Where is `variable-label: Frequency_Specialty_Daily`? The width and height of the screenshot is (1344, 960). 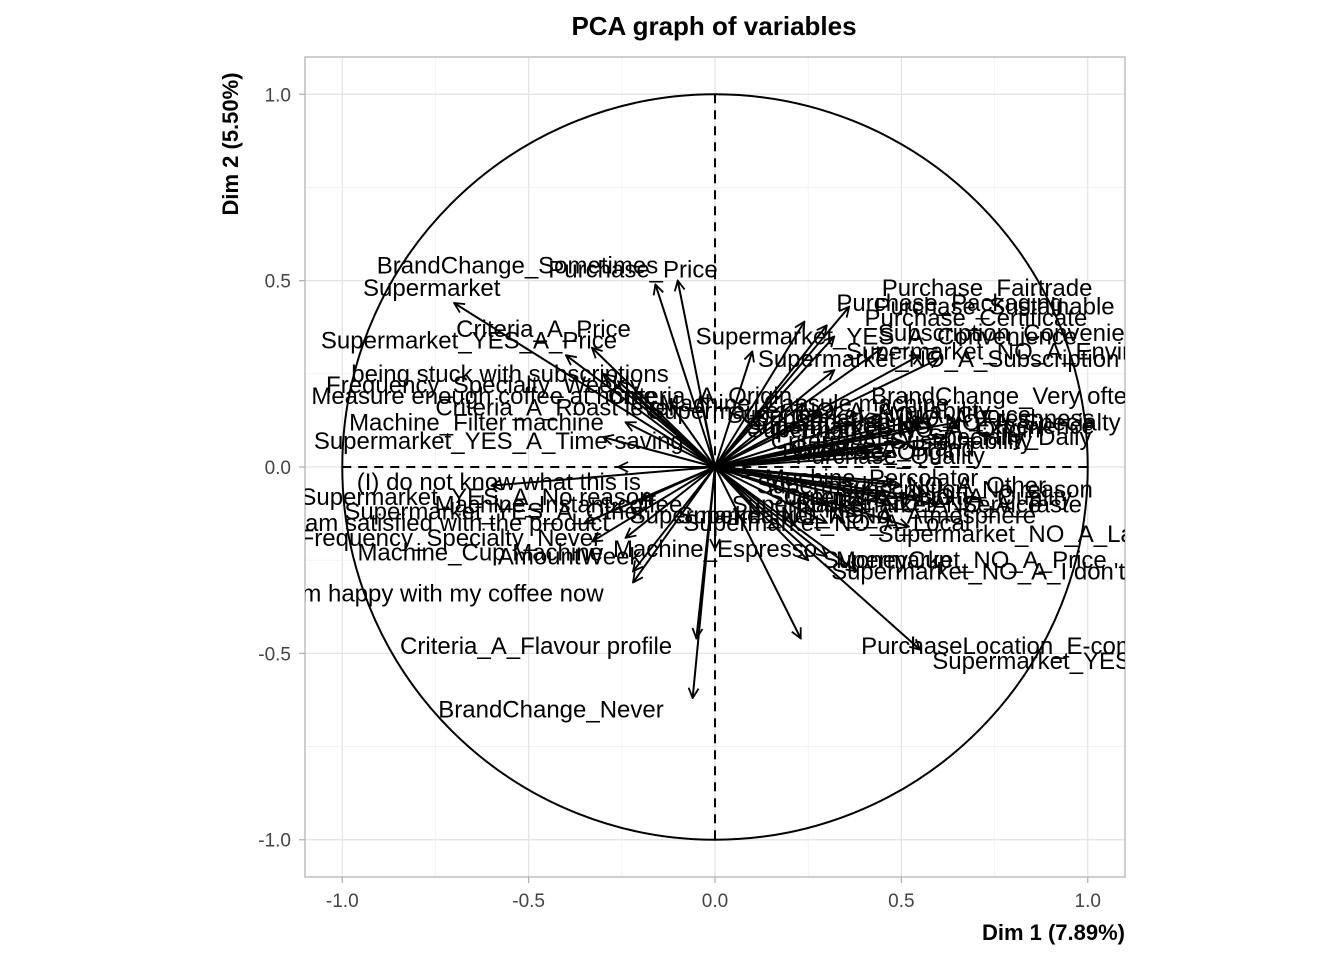
variable-label: Frequency_Specialty_Daily is located at coordinates (946, 437).